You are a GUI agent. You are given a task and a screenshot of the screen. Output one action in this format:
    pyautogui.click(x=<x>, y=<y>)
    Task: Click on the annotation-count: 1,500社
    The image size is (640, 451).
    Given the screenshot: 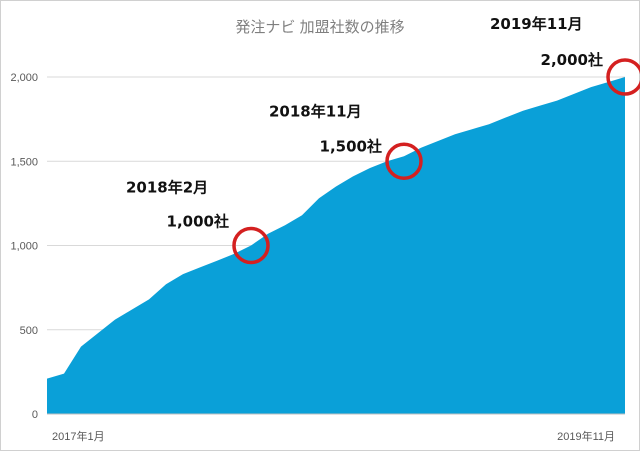 What is the action you would take?
    pyautogui.click(x=351, y=146)
    